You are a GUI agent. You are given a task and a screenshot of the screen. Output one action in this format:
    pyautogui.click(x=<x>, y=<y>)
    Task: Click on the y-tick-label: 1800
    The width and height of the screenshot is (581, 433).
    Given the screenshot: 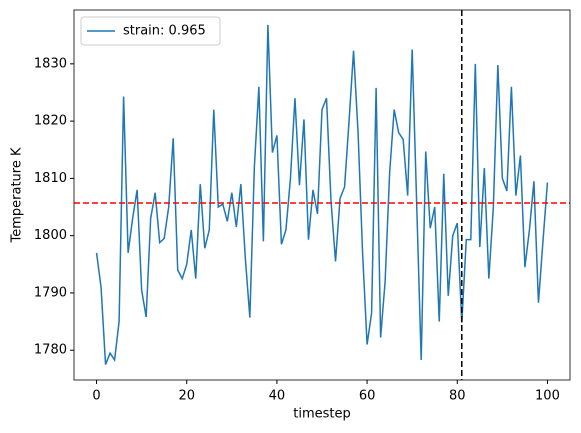 What is the action you would take?
    pyautogui.click(x=50, y=235)
    